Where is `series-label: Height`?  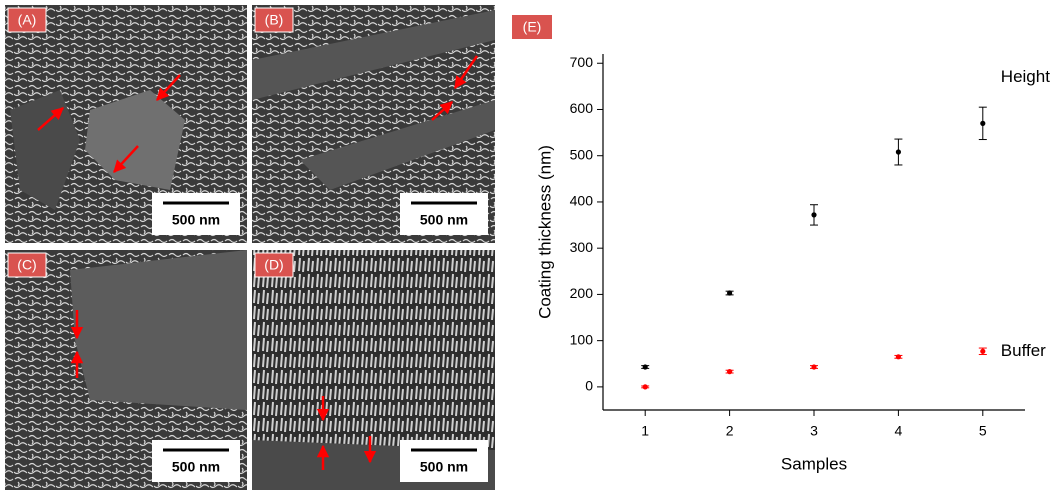 series-label: Height is located at coordinates (1025, 76).